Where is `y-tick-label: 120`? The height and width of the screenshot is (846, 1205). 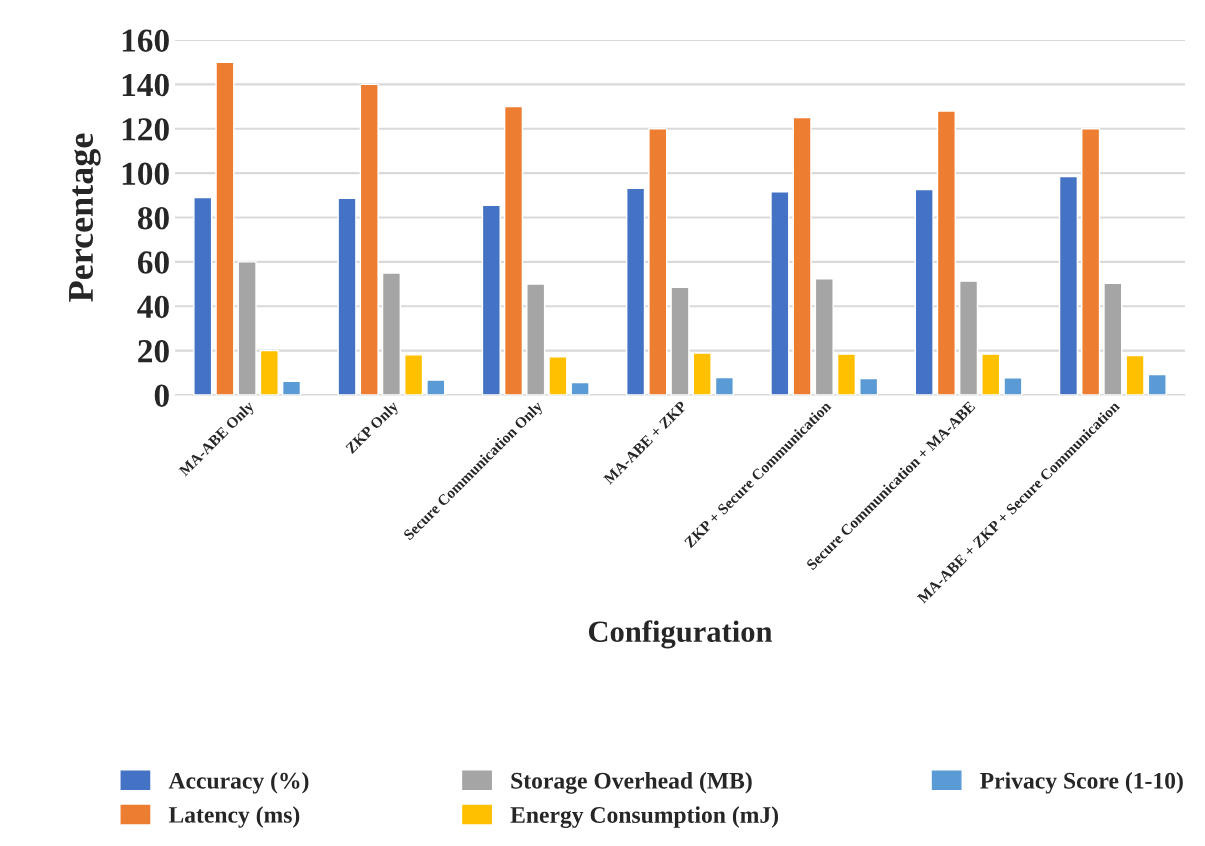 y-tick-label: 120 is located at coordinates (145, 129).